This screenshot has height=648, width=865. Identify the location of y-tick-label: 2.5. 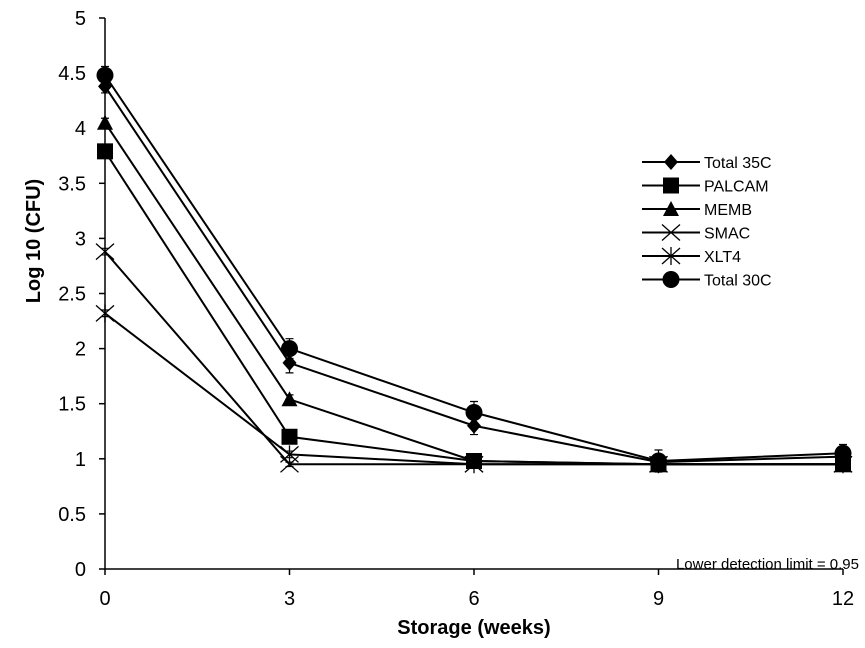
(72, 295).